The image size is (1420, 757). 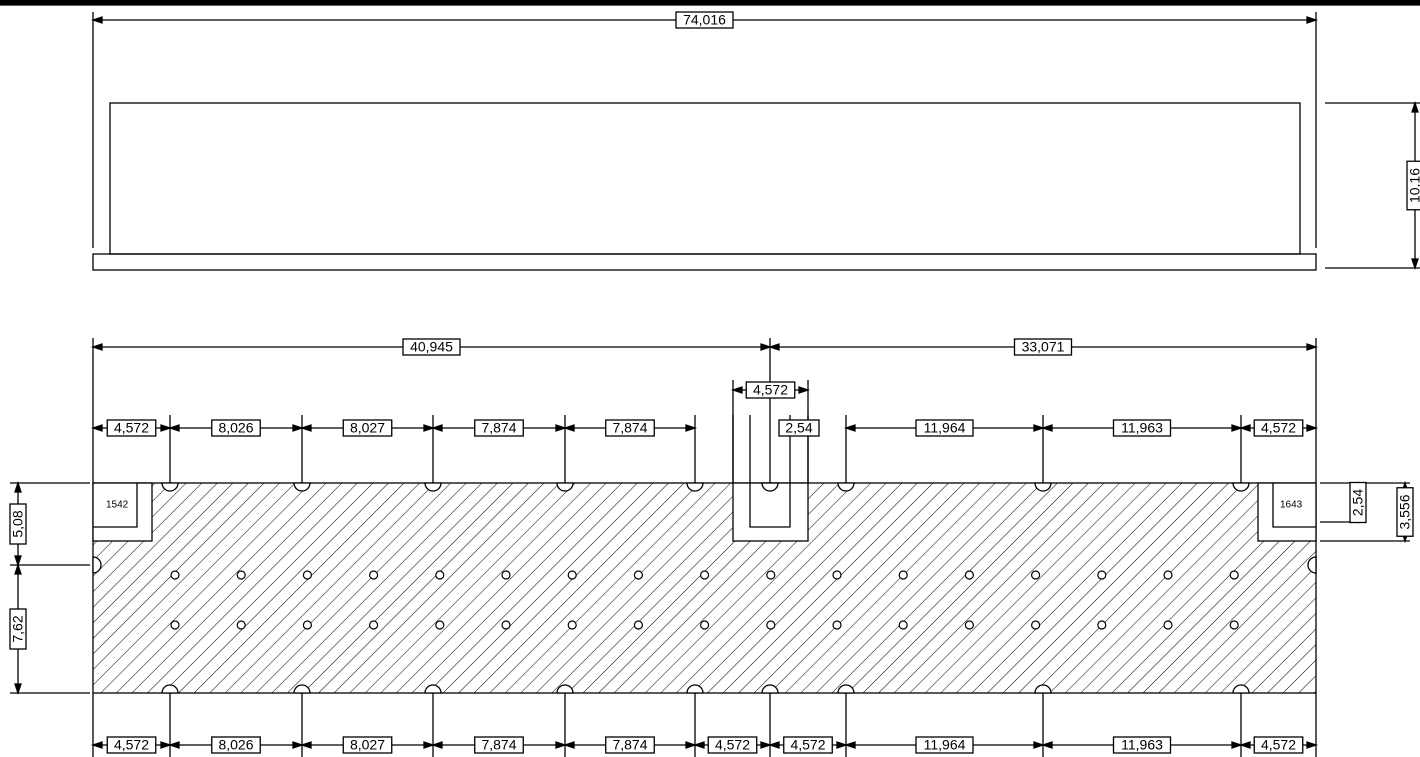 I want to click on dimension-label: 7,62, so click(x=18, y=628).